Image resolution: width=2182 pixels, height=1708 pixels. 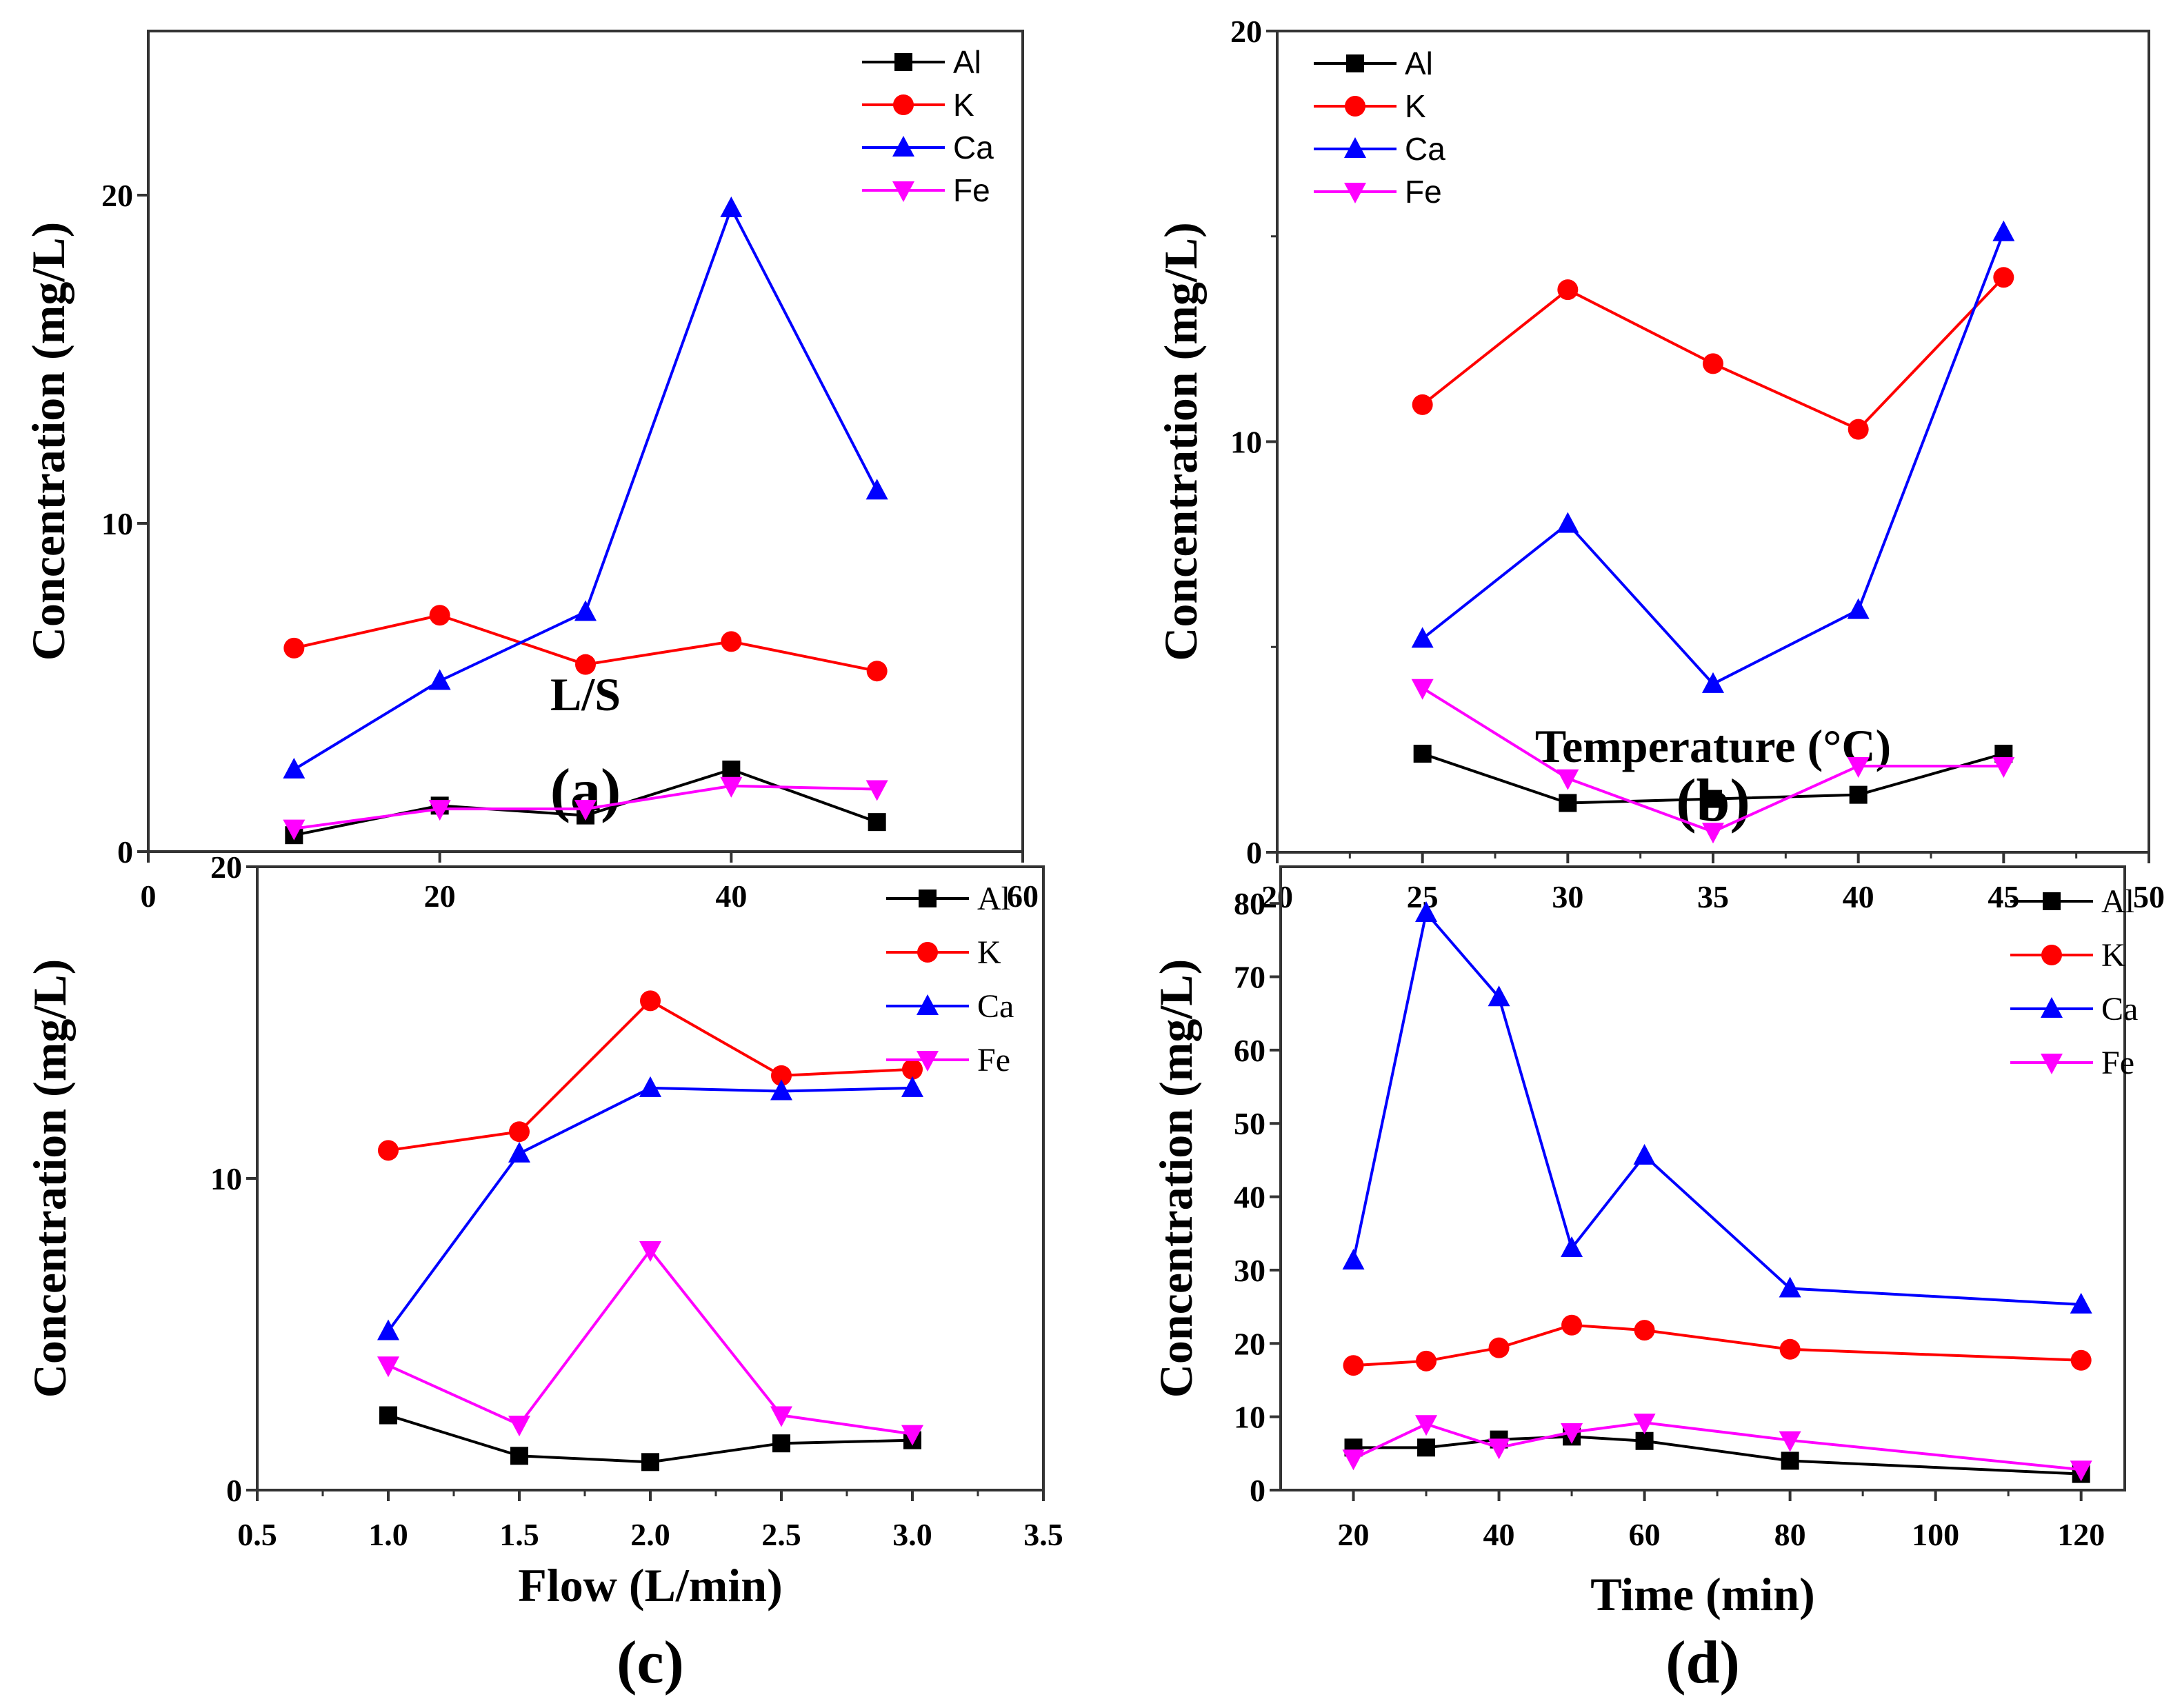 I want to click on x-tick-label: 60, so click(x=1023, y=896).